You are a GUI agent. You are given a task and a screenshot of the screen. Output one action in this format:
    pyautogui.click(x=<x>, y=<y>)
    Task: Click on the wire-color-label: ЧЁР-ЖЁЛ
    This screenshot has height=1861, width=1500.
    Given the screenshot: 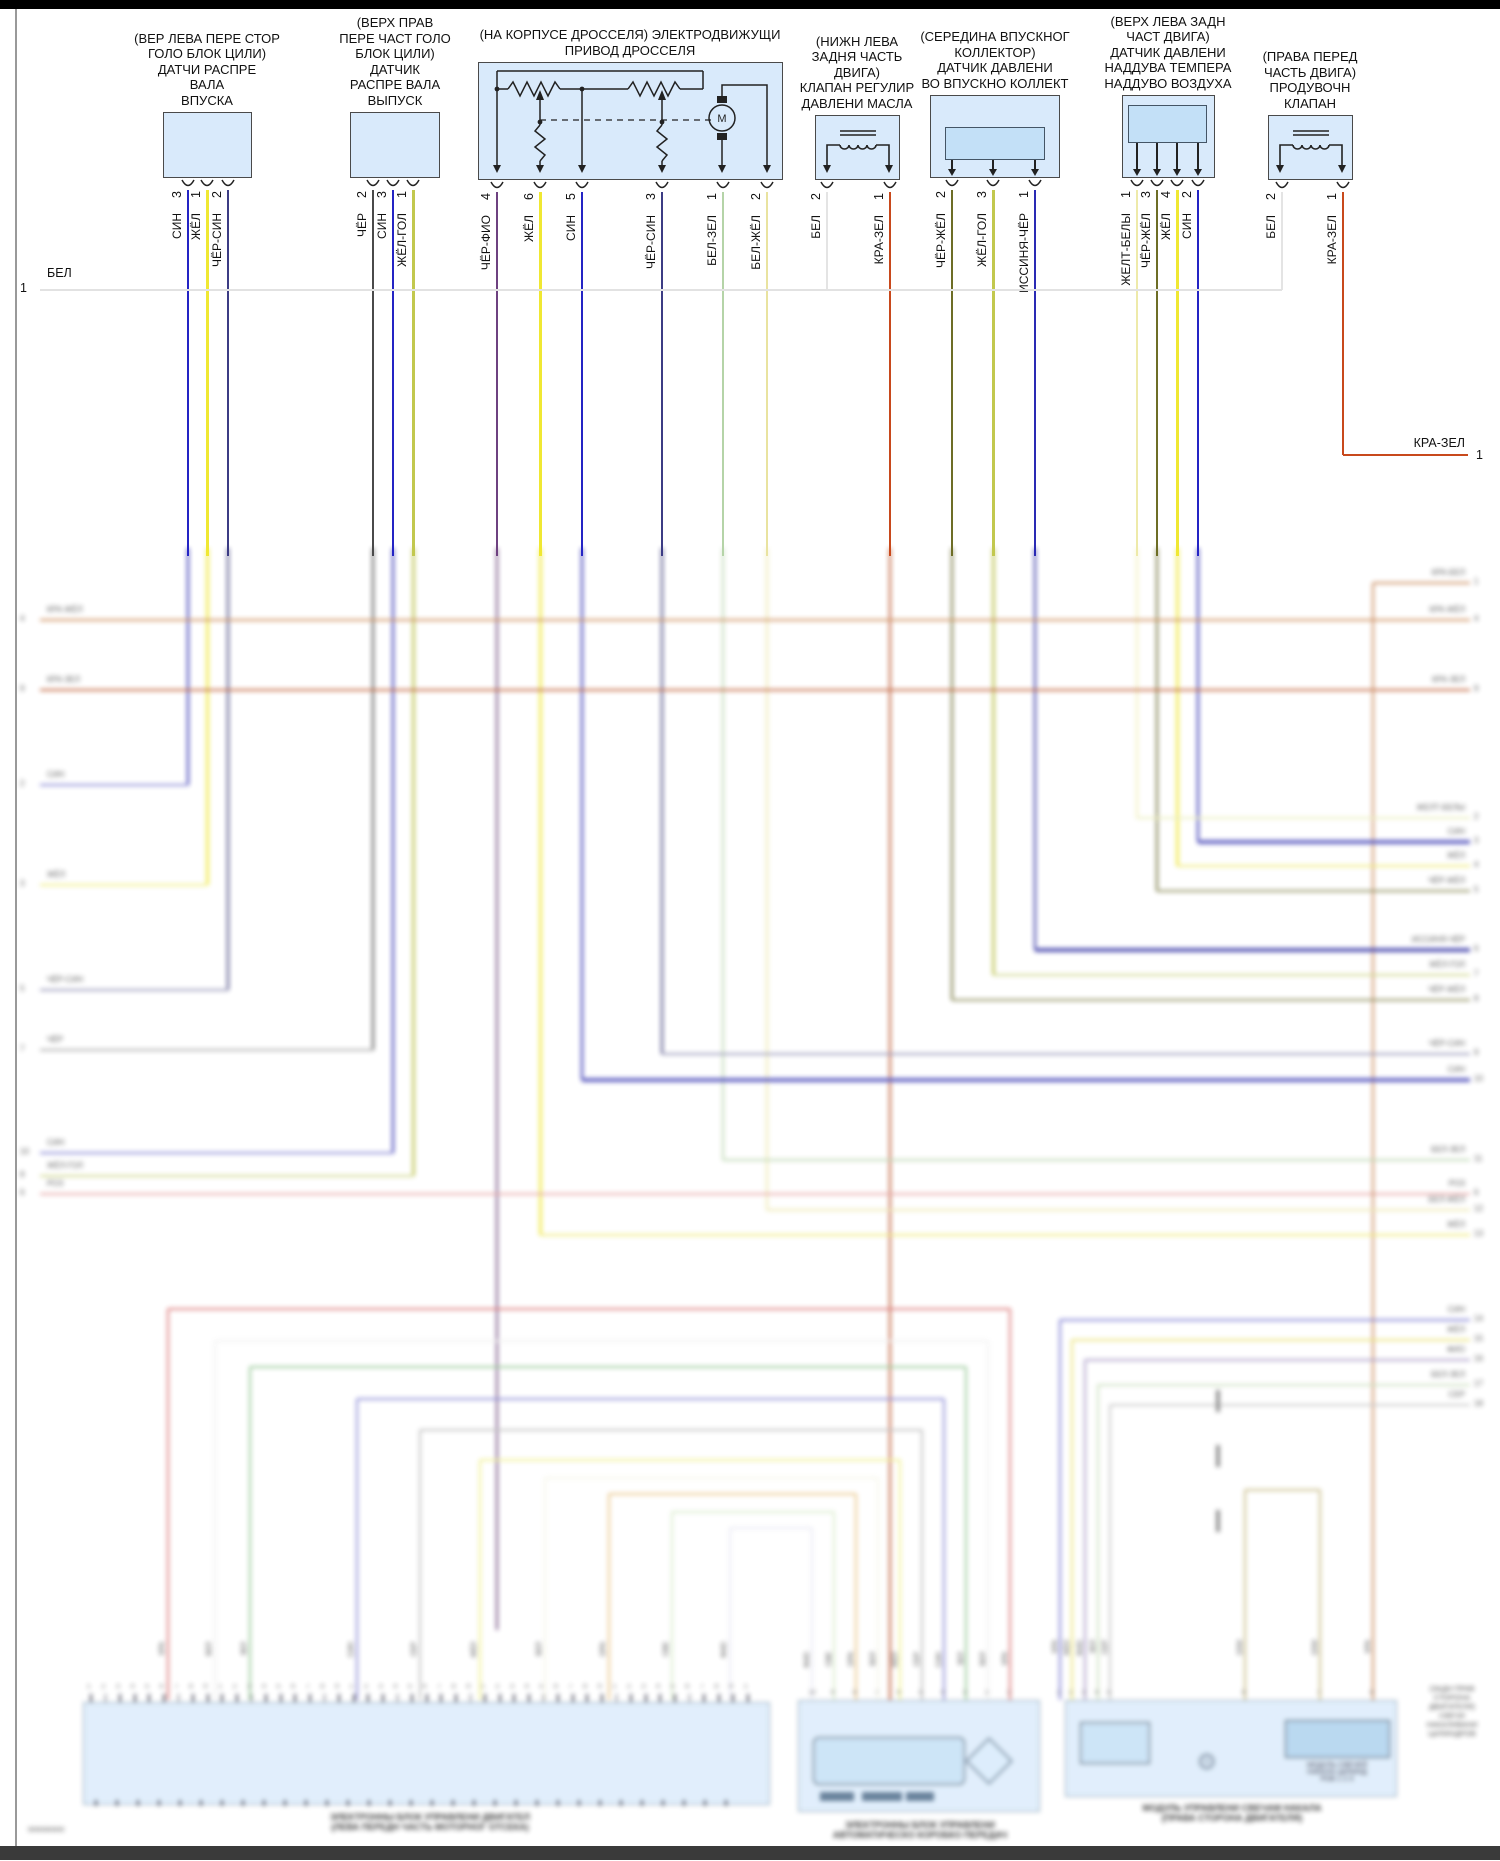 What is the action you would take?
    pyautogui.click(x=1146, y=240)
    